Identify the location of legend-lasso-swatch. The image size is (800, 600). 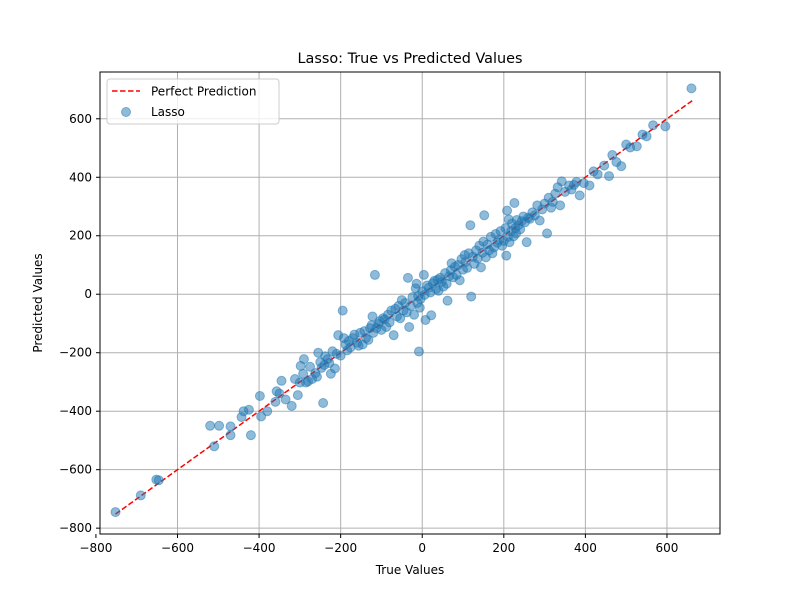
(126, 112).